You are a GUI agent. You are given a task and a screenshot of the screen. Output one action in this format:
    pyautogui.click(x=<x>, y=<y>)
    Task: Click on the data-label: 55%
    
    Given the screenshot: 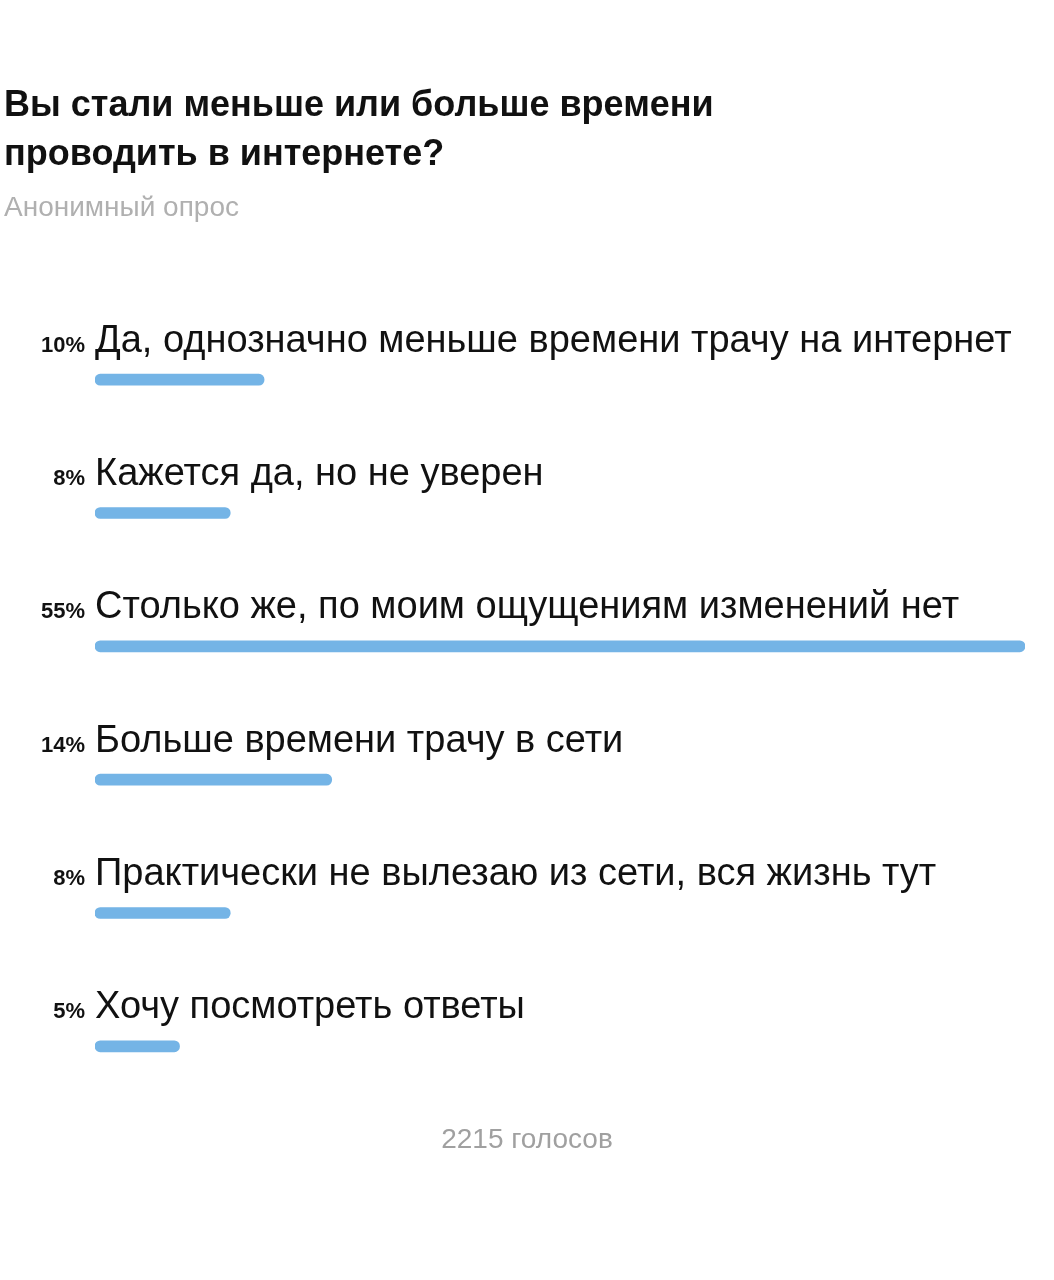 What is the action you would take?
    pyautogui.click(x=62, y=611)
    